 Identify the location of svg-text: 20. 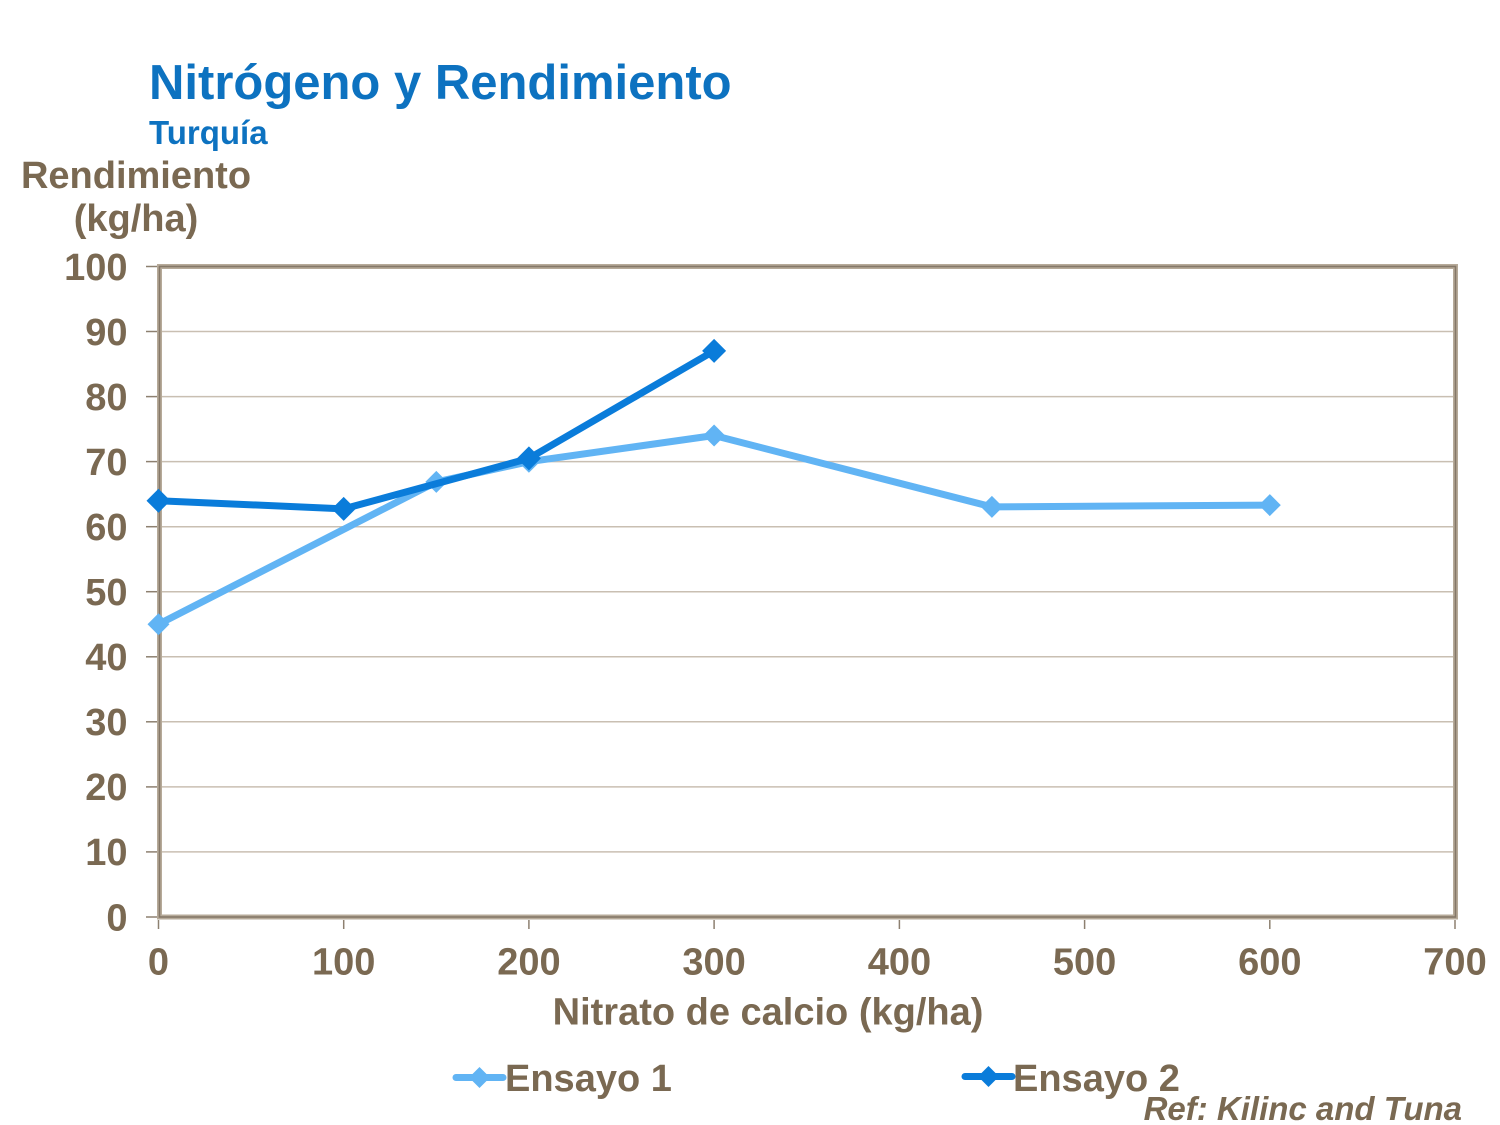
(106, 788).